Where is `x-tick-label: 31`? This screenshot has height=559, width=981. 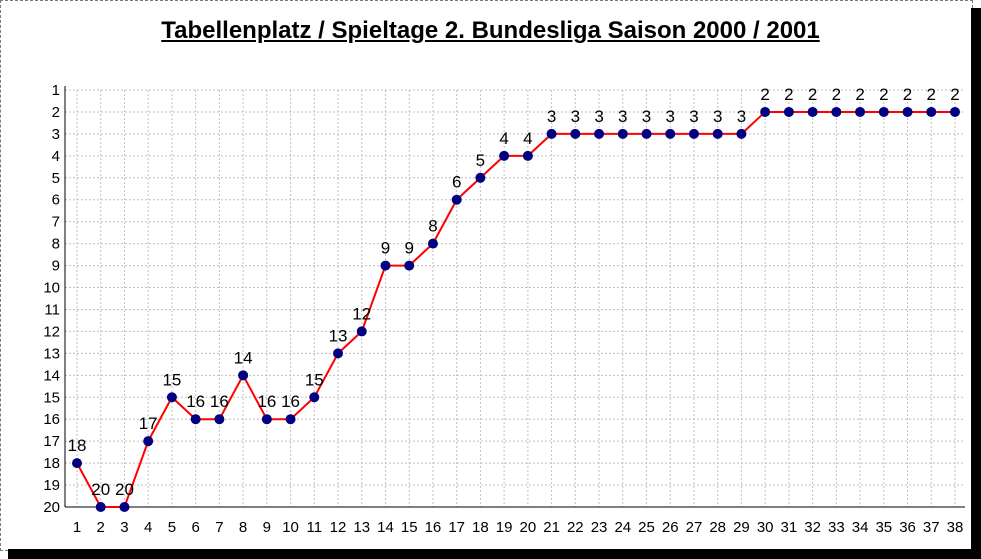 x-tick-label: 31 is located at coordinates (789, 527).